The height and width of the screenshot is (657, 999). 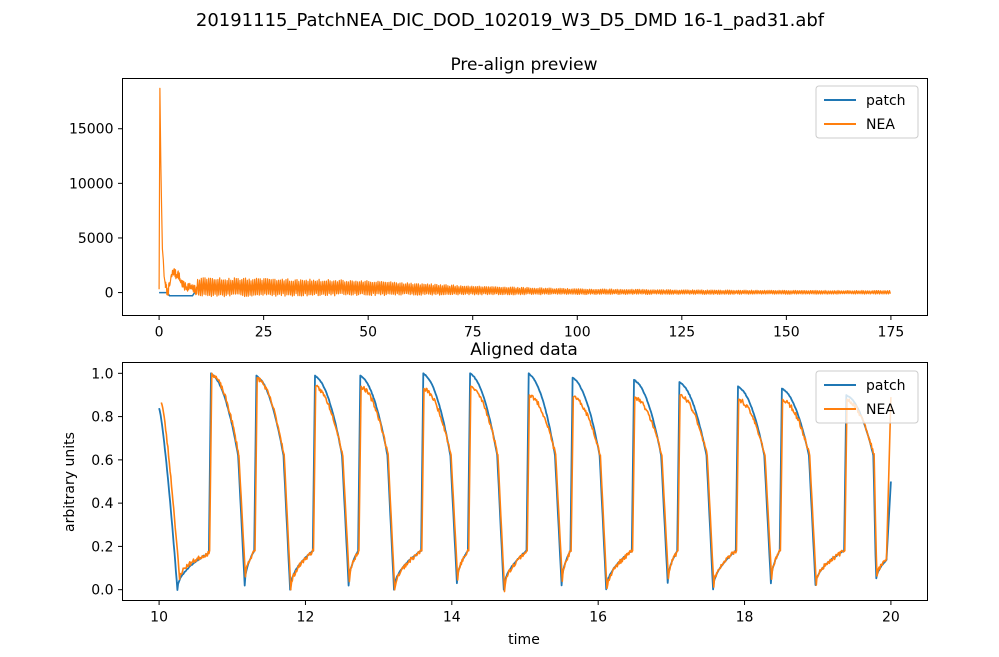 What do you see at coordinates (524, 350) in the screenshot?
I see `aligned-title: Aligned data` at bounding box center [524, 350].